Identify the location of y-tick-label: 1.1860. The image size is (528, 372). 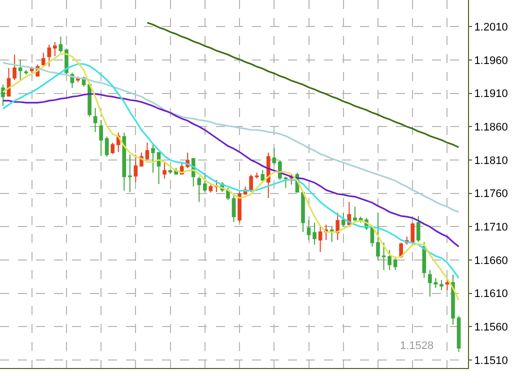
(491, 128).